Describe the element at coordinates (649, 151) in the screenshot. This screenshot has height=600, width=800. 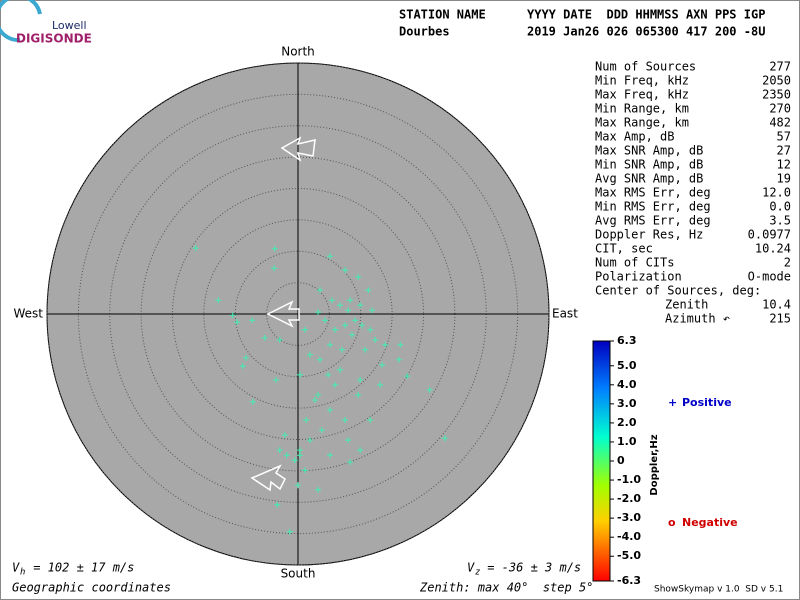
I see `stat-label: Max SNR Amp, dB` at that location.